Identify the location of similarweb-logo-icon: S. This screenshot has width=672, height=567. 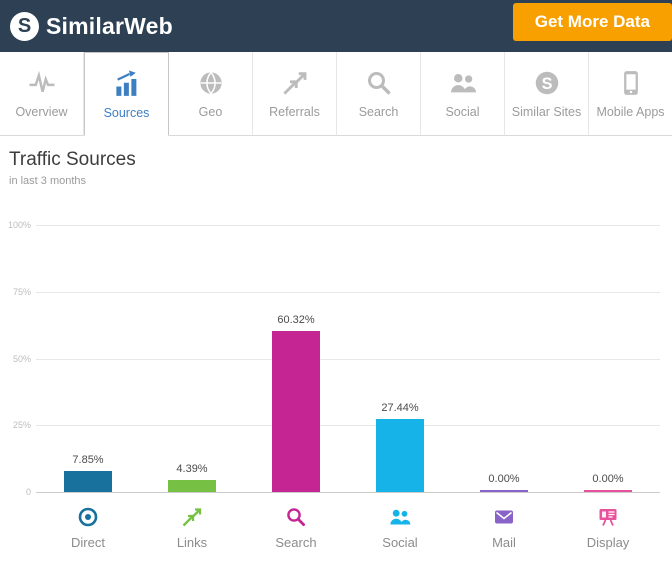
(24, 26).